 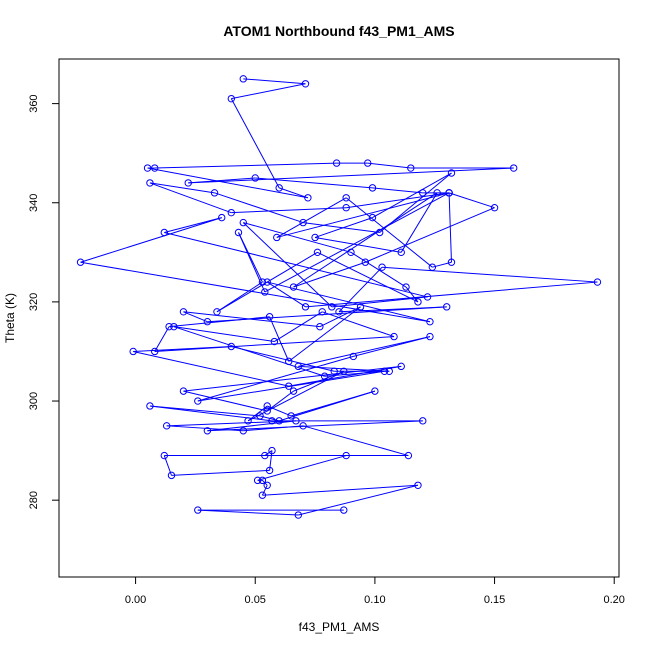 What do you see at coordinates (34, 203) in the screenshot?
I see `y-tick-label: 340` at bounding box center [34, 203].